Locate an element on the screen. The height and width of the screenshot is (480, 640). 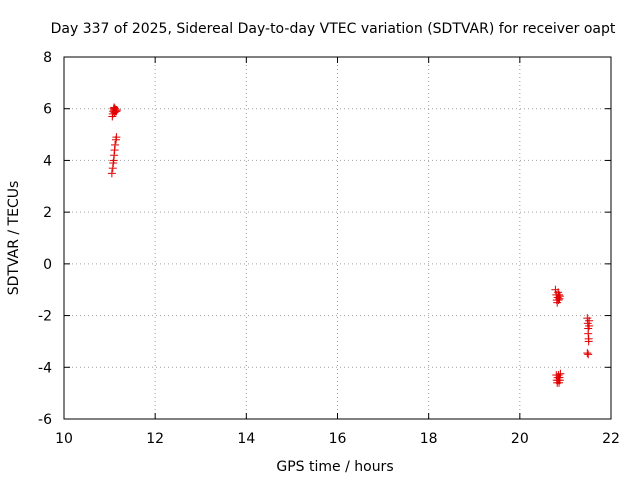
x-tick-label: 12 is located at coordinates (155, 439).